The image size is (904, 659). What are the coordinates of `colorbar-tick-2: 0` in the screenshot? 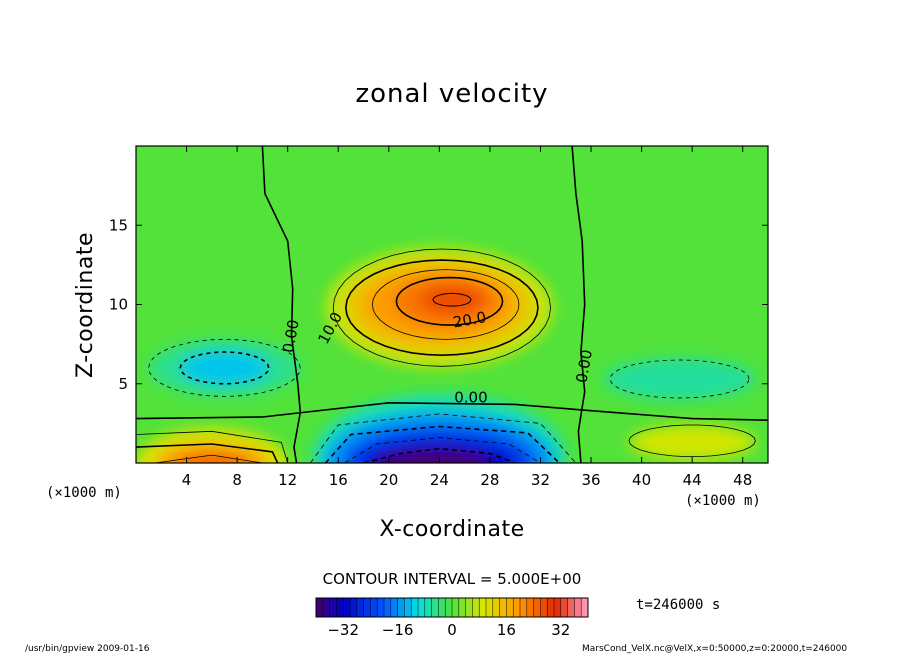 It's located at (452, 630).